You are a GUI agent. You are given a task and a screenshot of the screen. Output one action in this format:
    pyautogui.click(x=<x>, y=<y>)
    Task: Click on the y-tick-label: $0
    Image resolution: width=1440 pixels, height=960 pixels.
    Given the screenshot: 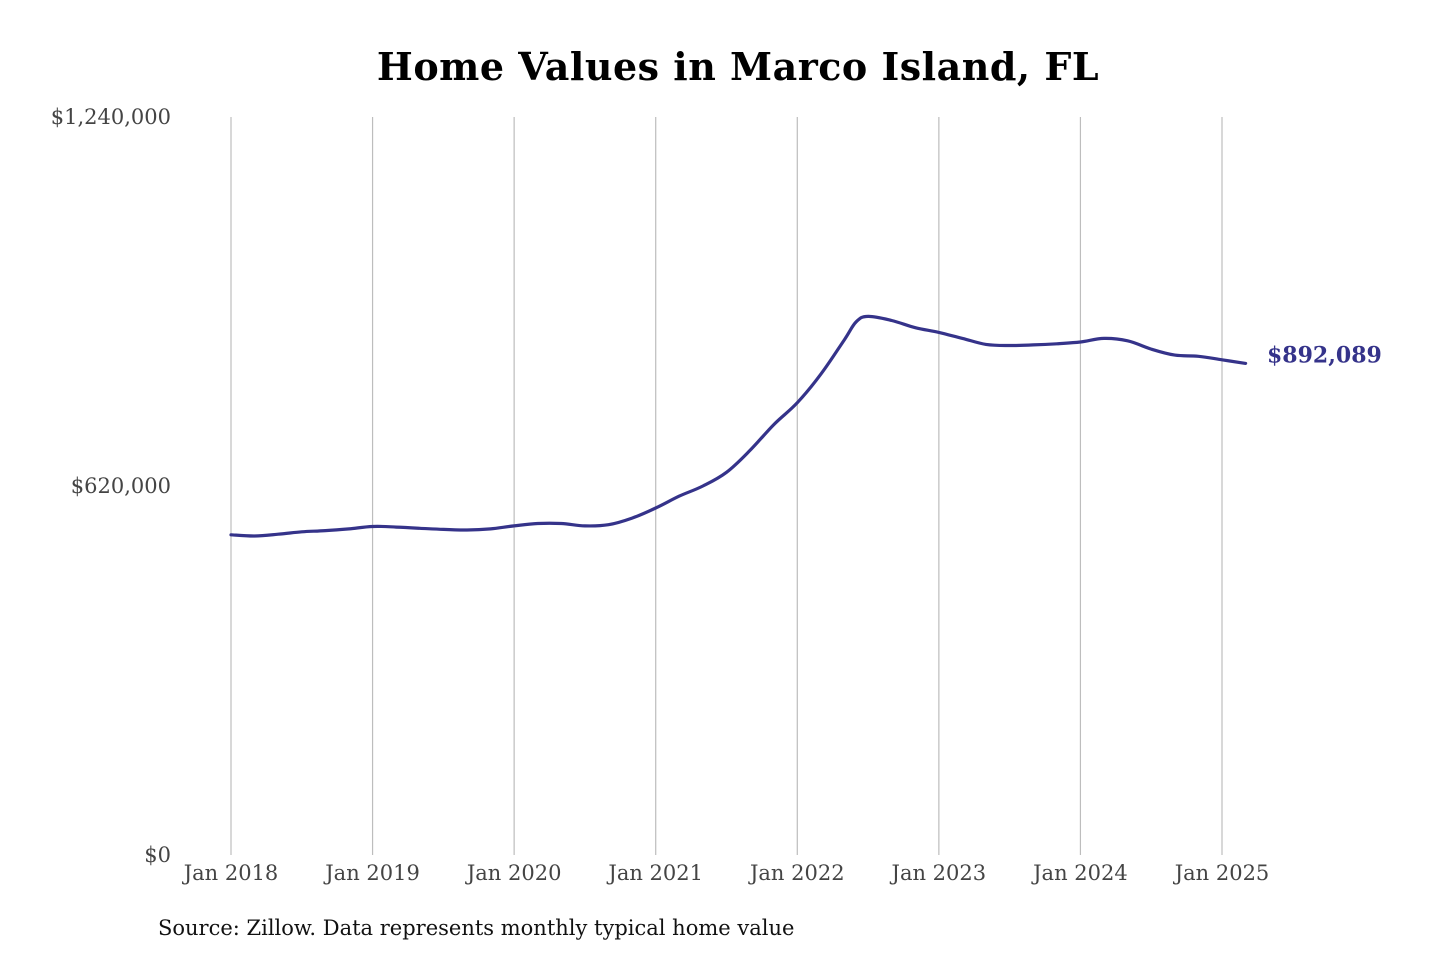 What is the action you would take?
    pyautogui.click(x=157, y=855)
    